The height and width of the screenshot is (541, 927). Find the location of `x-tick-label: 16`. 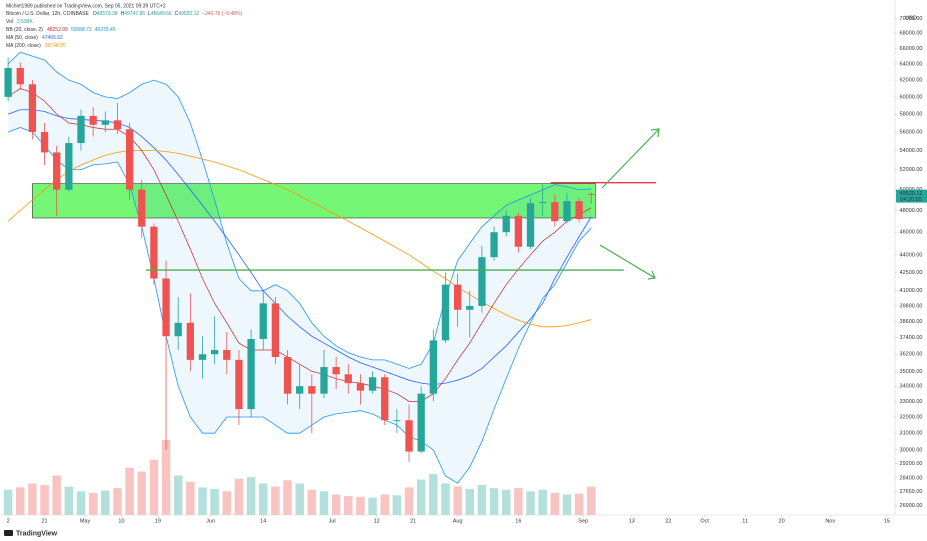

x-tick-label: 16 is located at coordinates (518, 521).